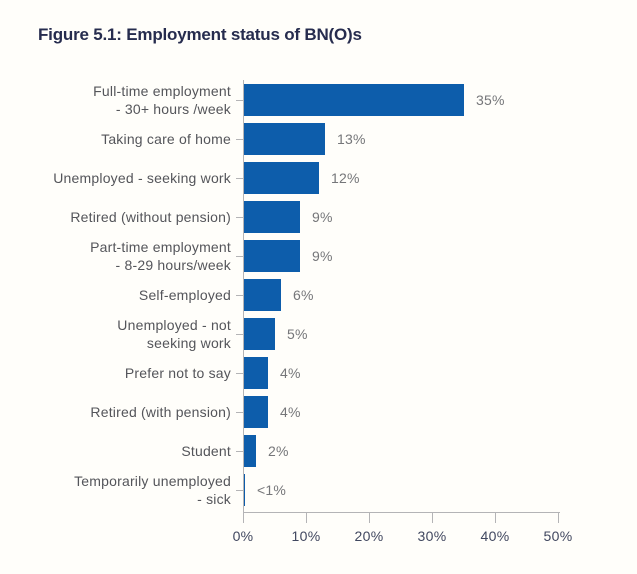 The image size is (637, 574). Describe the element at coordinates (173, 265) in the screenshot. I see `category-label-line: - 8-29 hours/week` at that location.